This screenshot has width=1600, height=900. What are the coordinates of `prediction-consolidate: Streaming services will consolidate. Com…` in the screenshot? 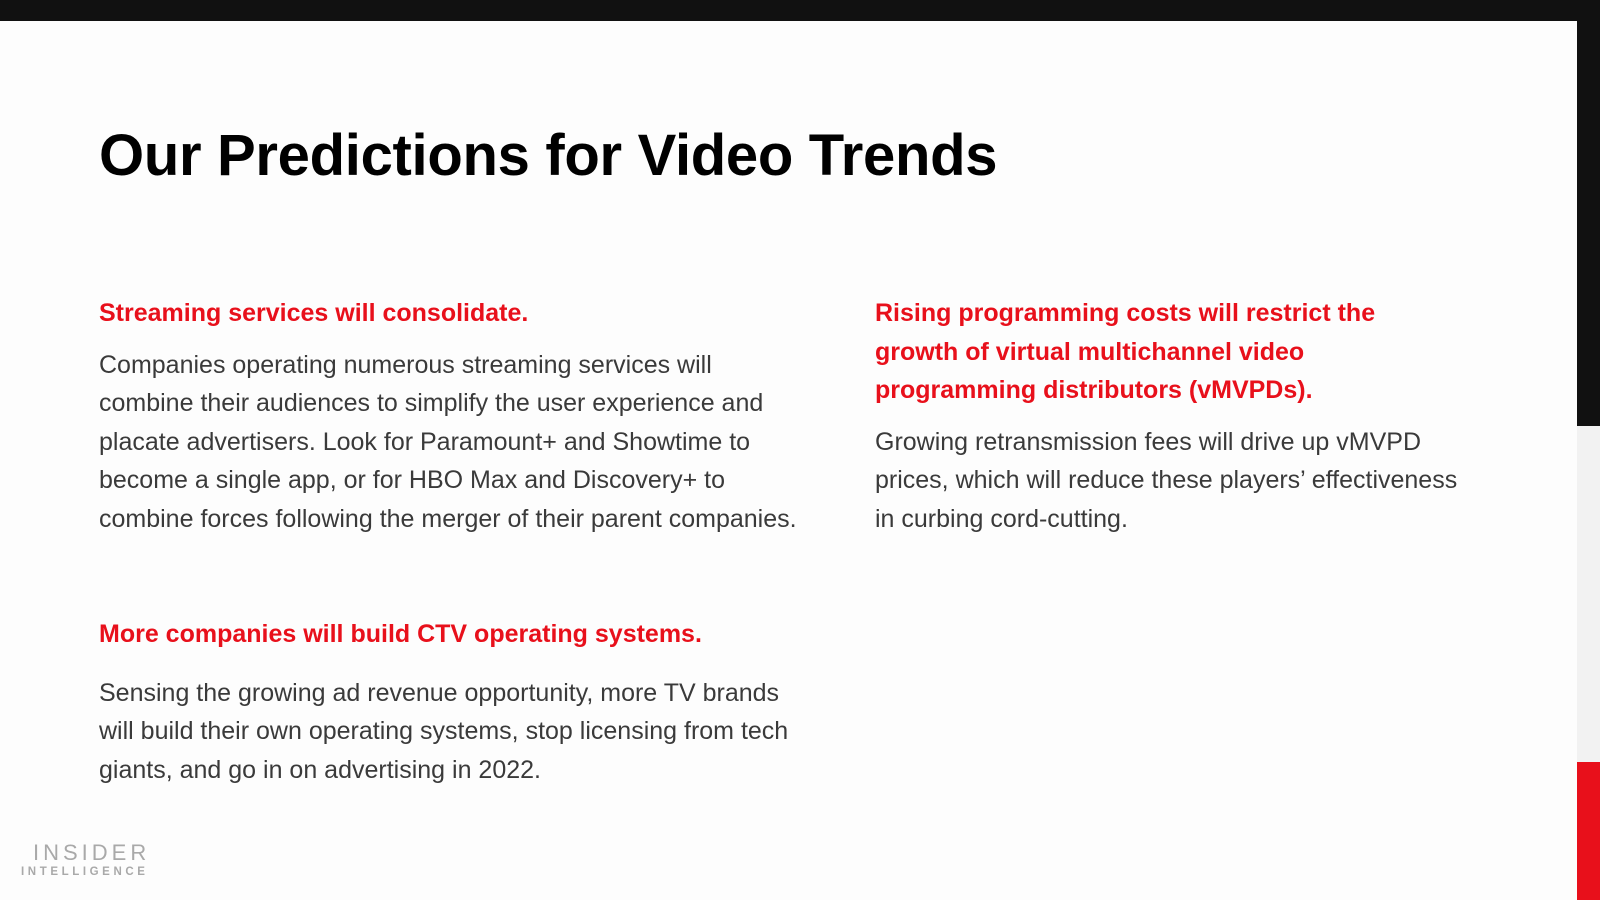 It's located at (459, 416).